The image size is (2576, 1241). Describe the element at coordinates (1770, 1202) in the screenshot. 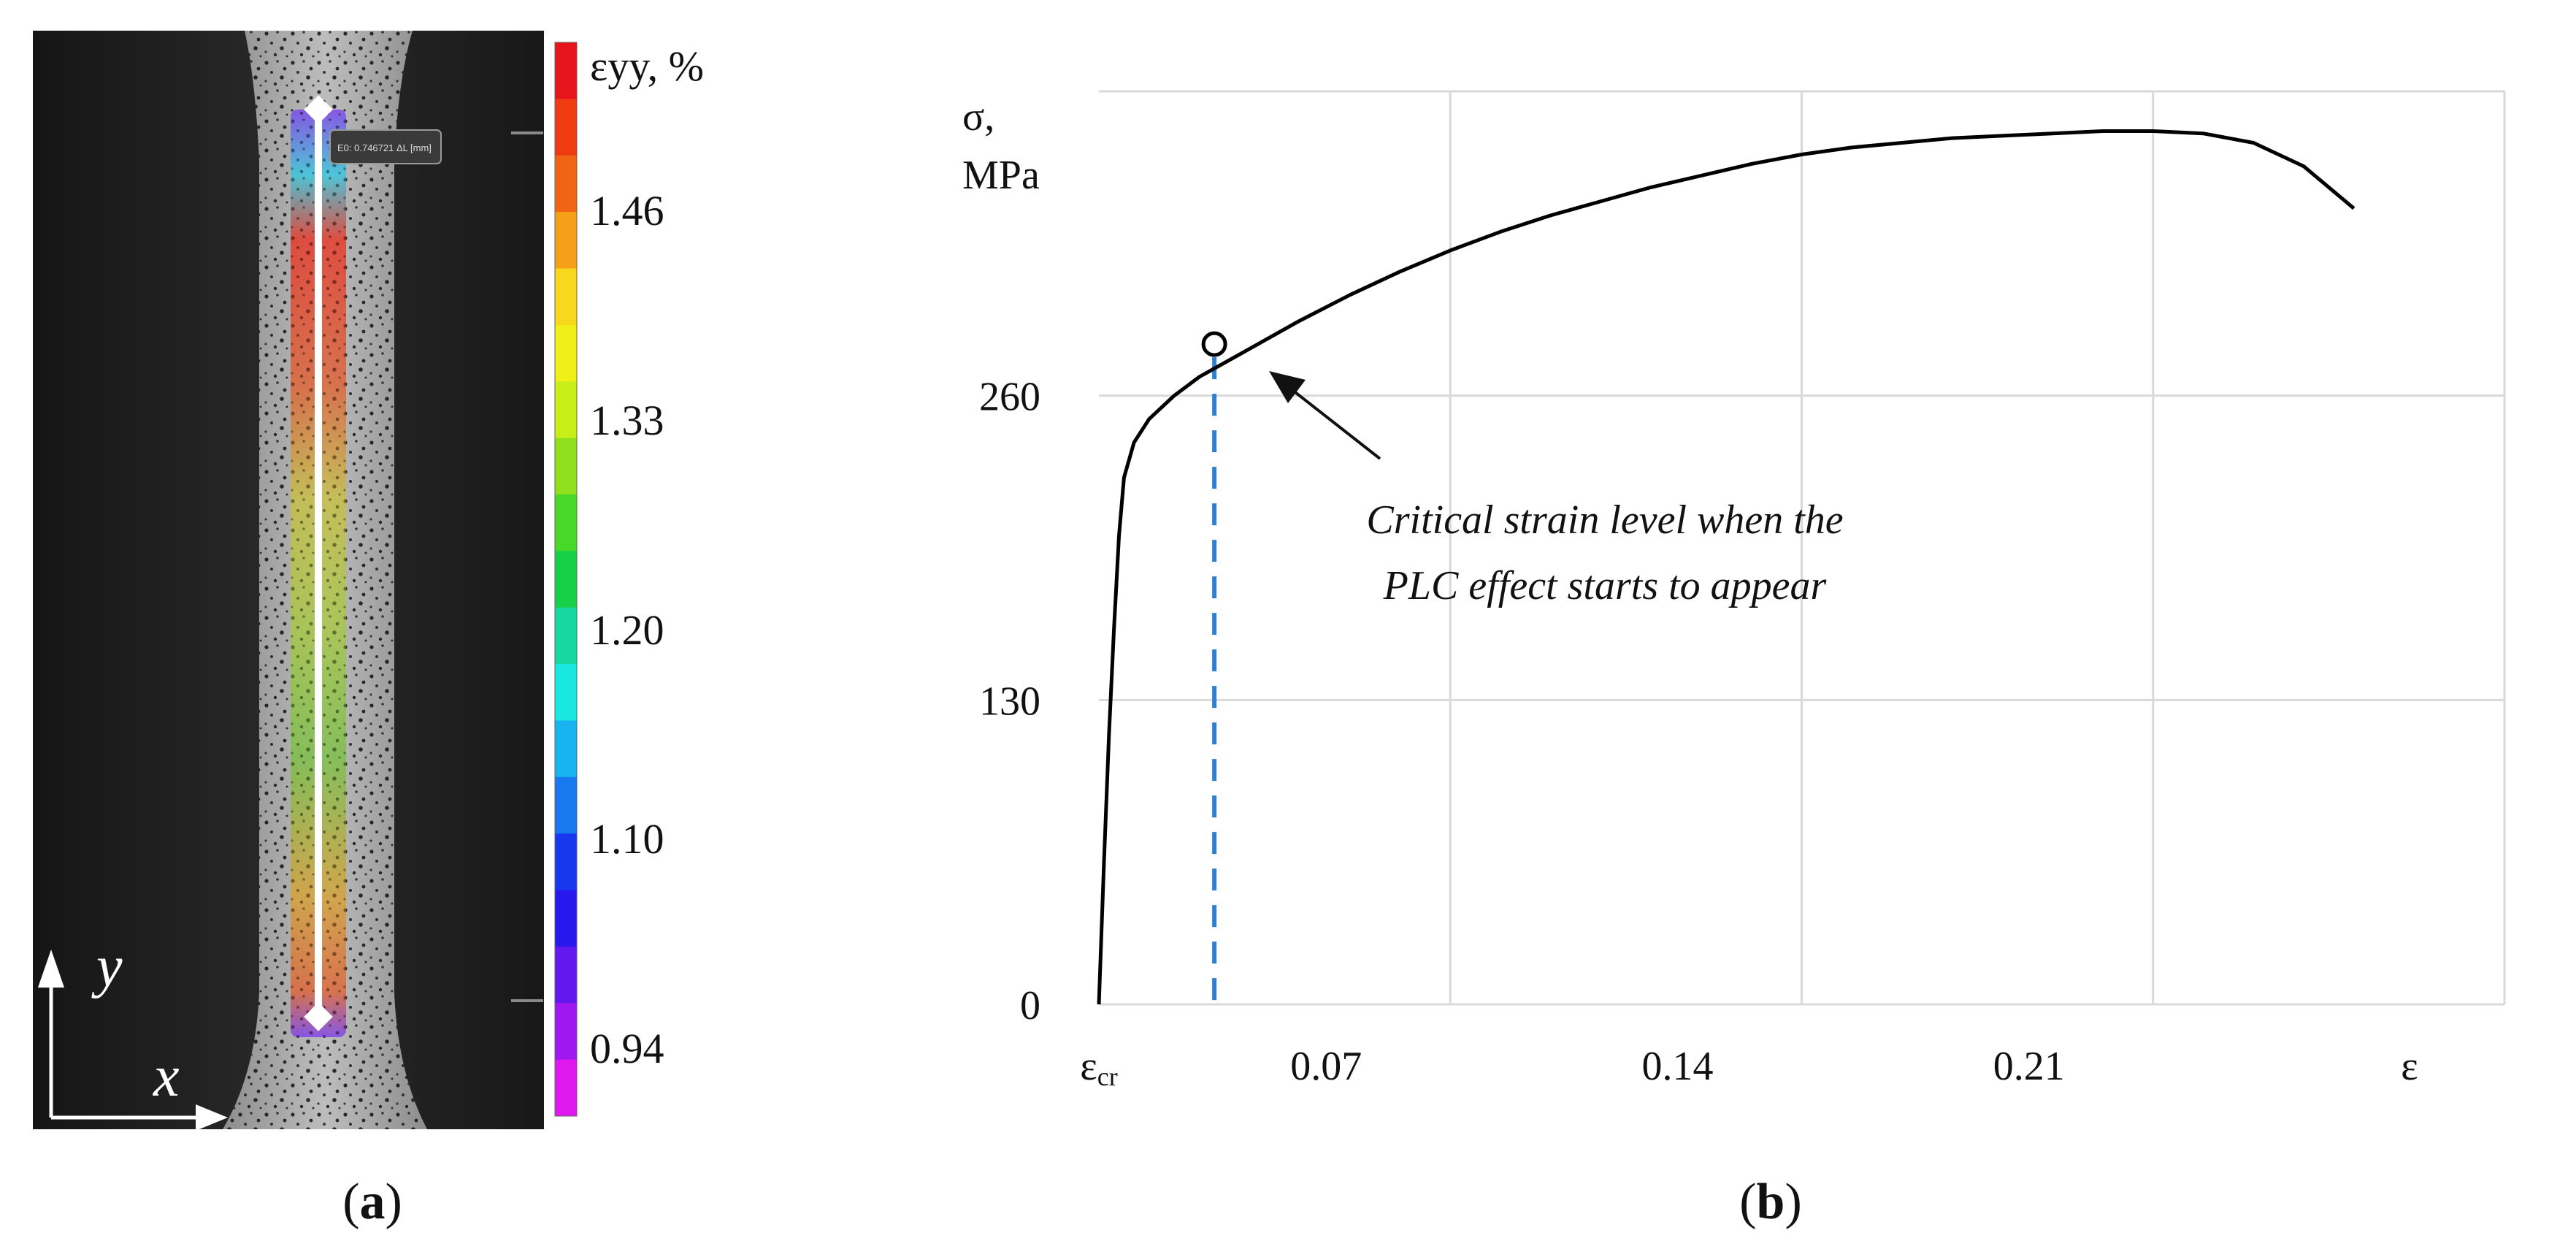

I see `panel-b-caption: (b)` at that location.